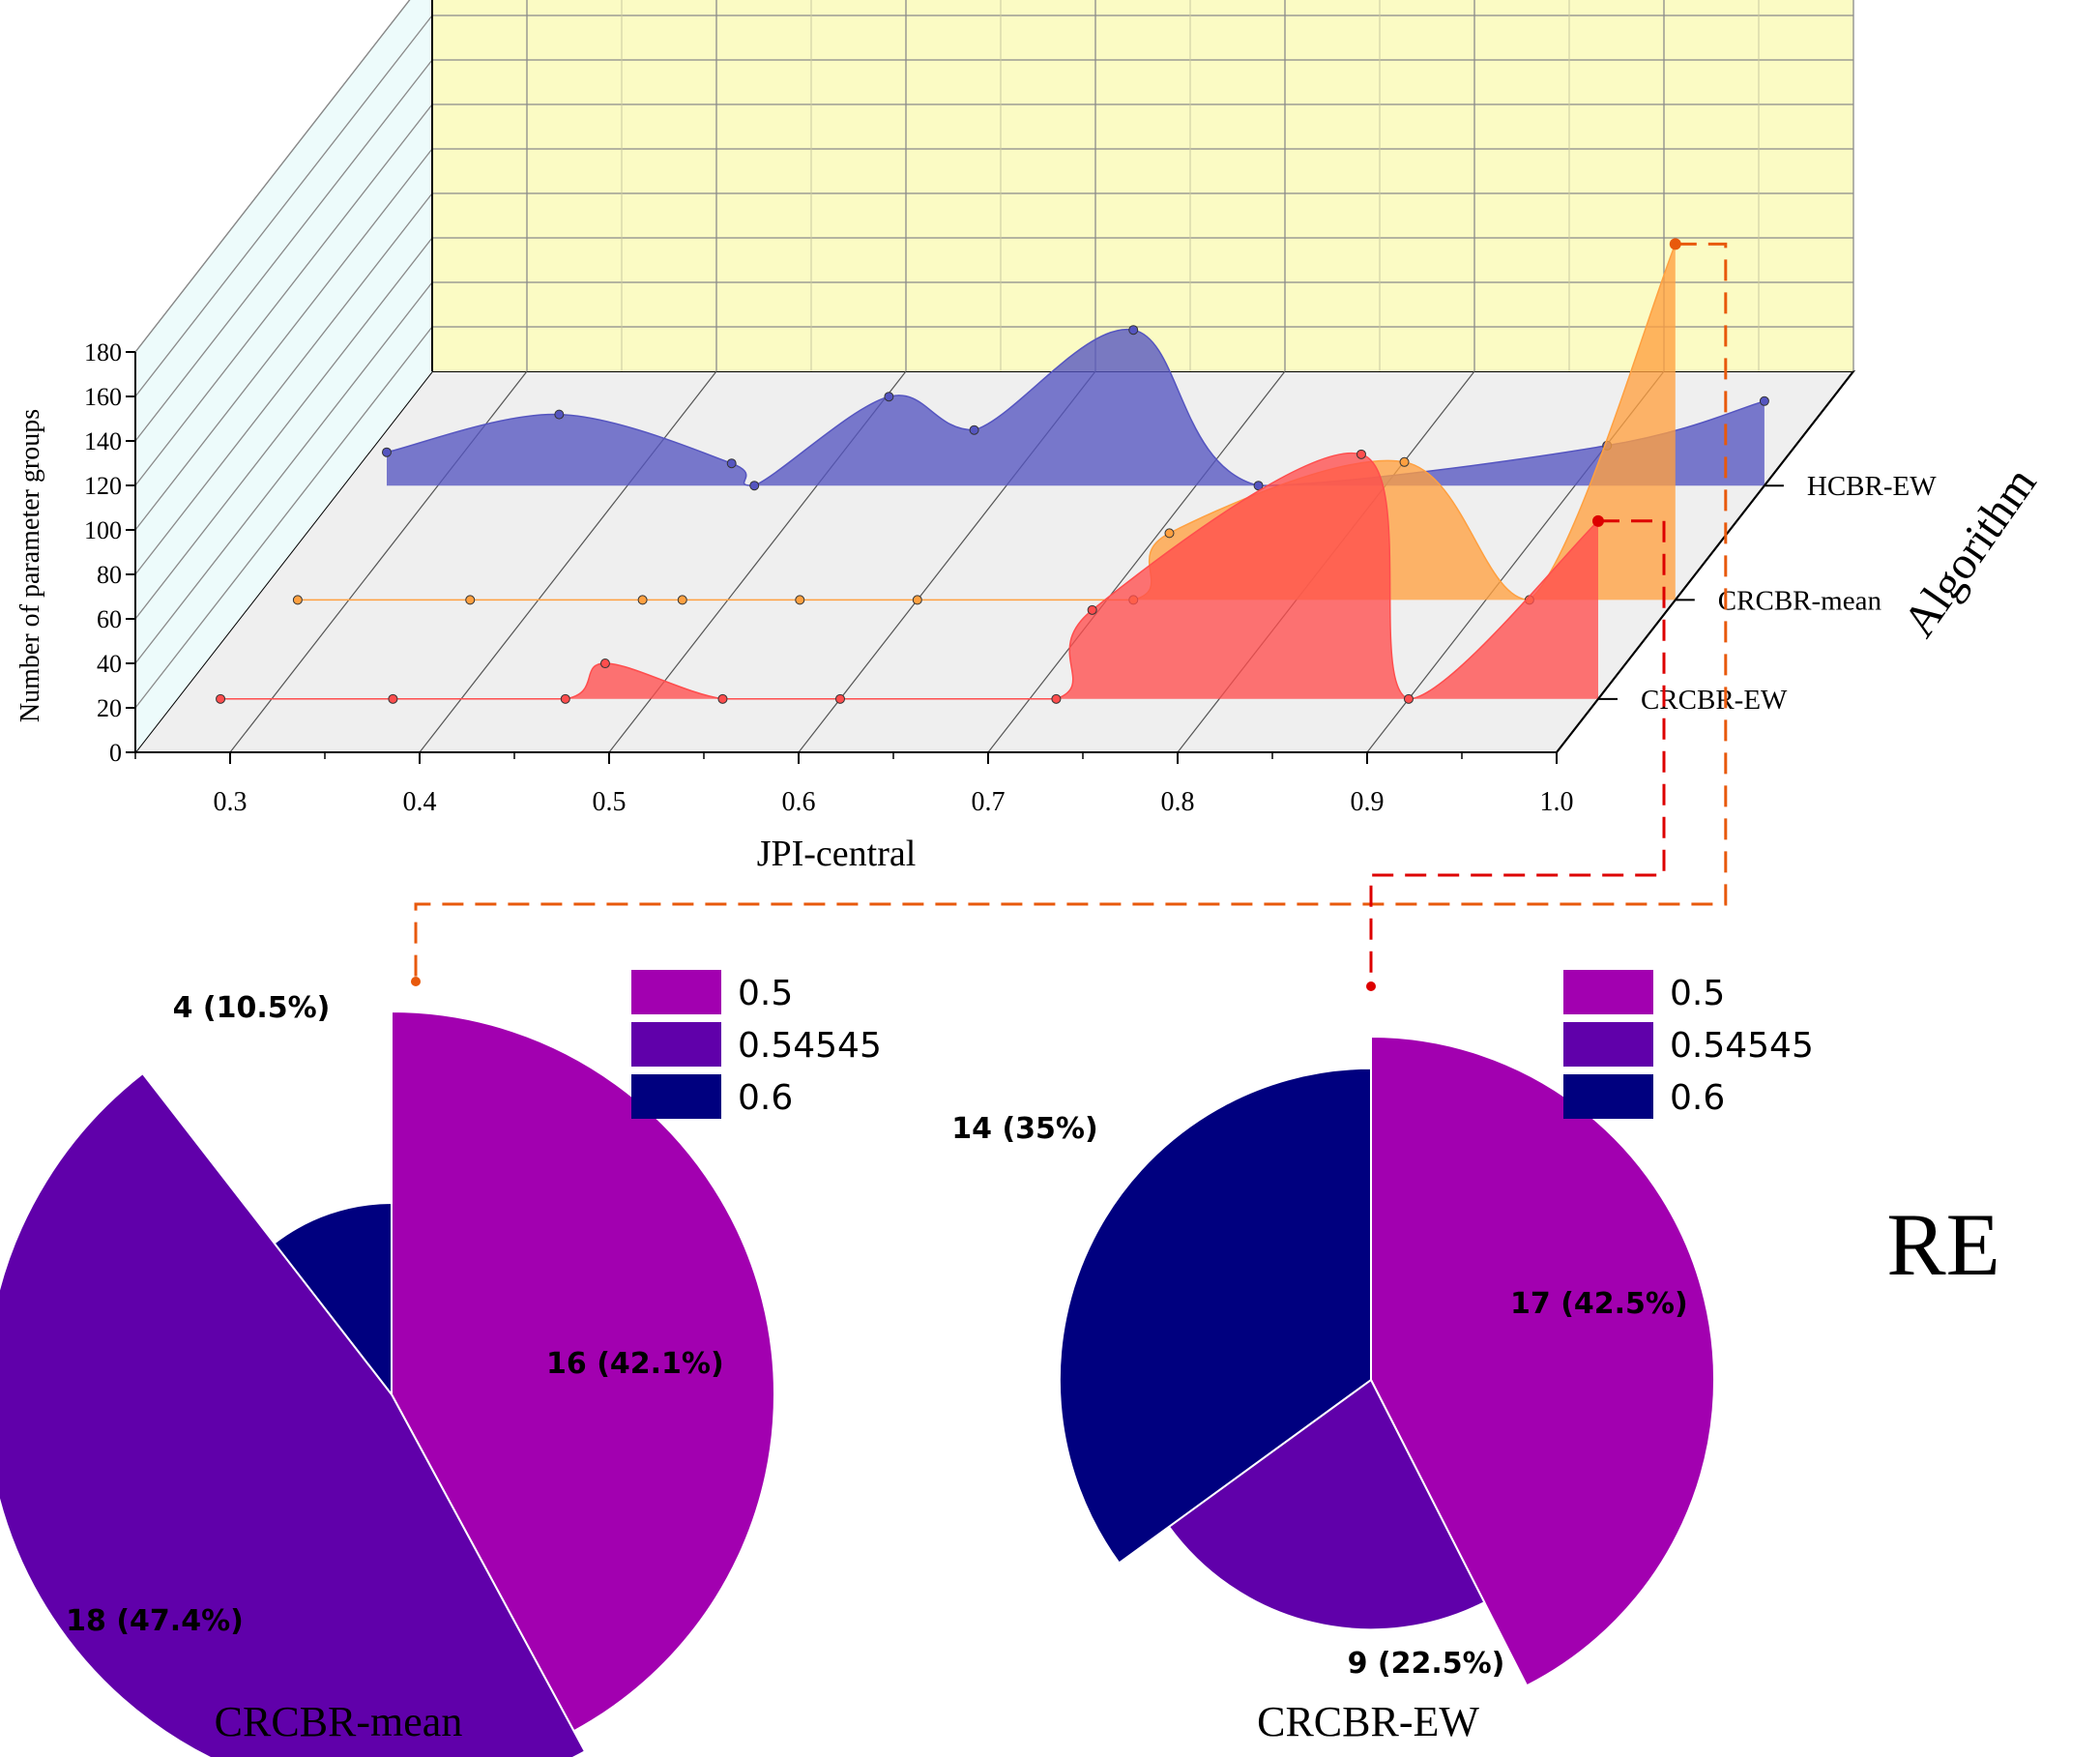 The width and height of the screenshot is (2100, 1757). Describe the element at coordinates (231, 802) in the screenshot. I see `x-tick-label: 0.3` at that location.